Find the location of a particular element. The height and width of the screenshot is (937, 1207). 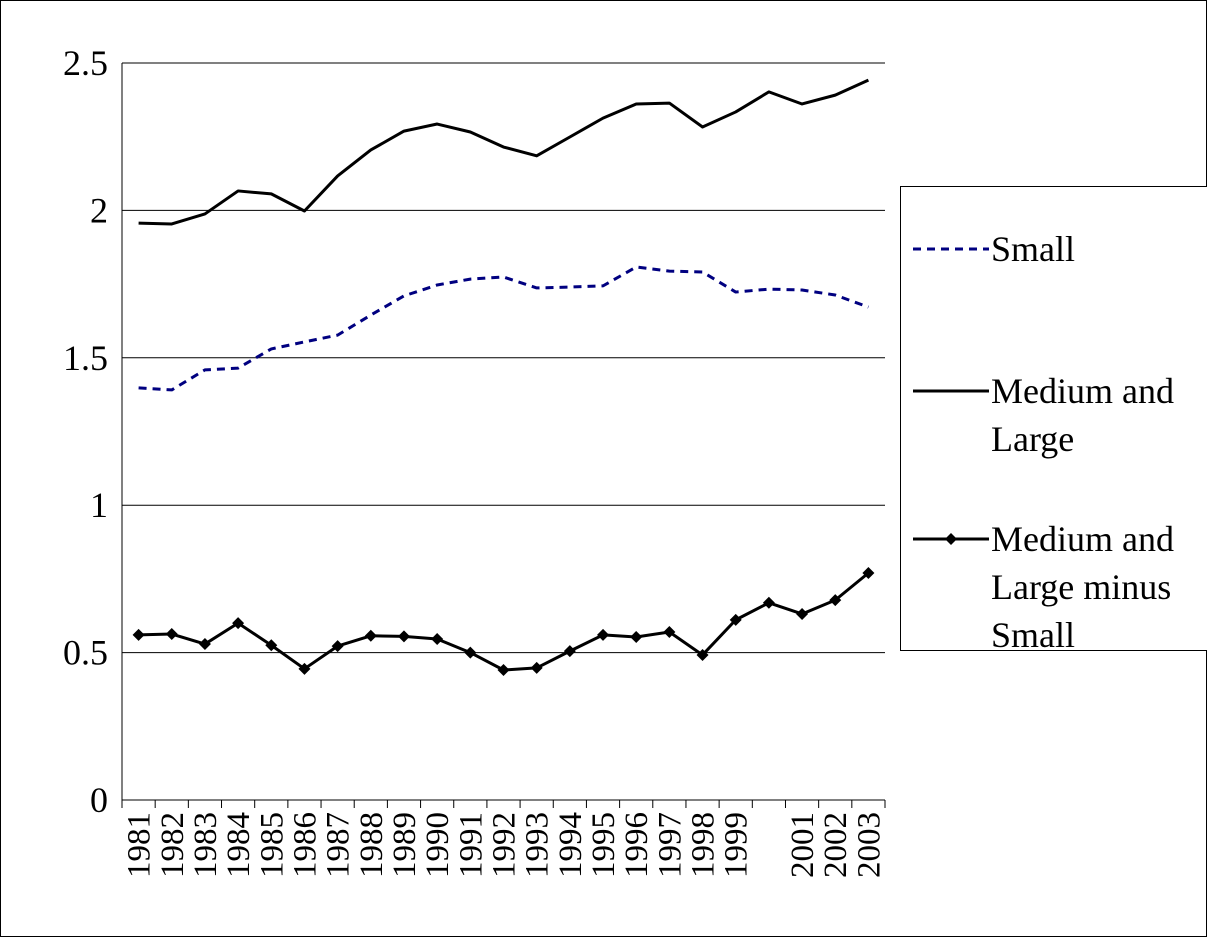

x-tick-label: 2003 is located at coordinates (869, 845).